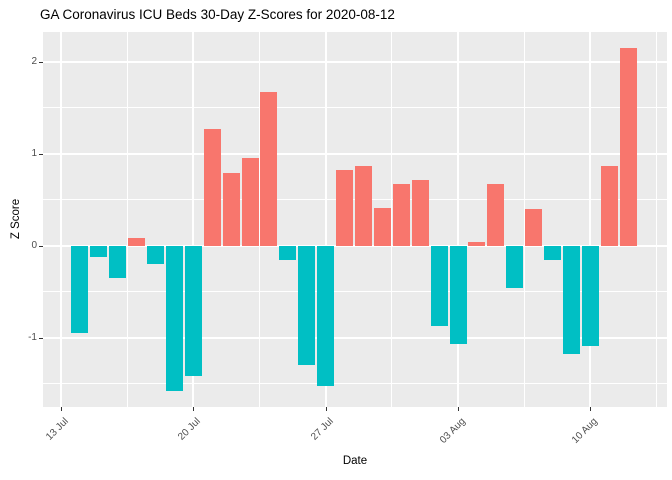 Image resolution: width=672 pixels, height=480 pixels. What do you see at coordinates (34, 153) in the screenshot?
I see `y-tick-label: 1` at bounding box center [34, 153].